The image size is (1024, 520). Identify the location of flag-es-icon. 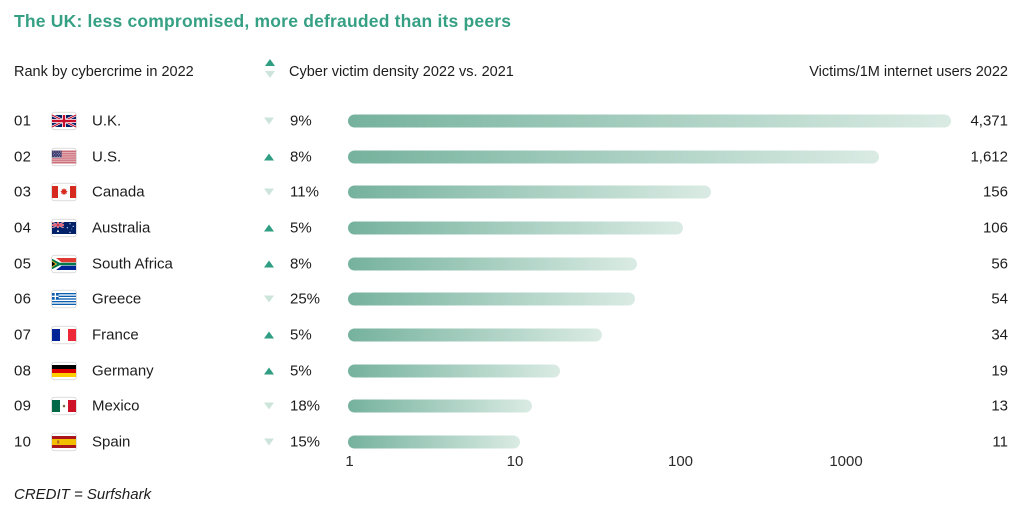
(64, 442).